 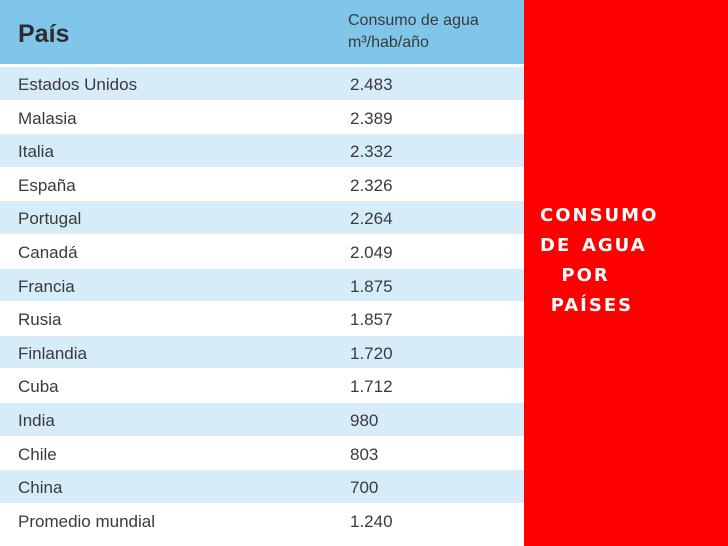 What do you see at coordinates (262, 454) in the screenshot?
I see `table-row: Chile 803` at bounding box center [262, 454].